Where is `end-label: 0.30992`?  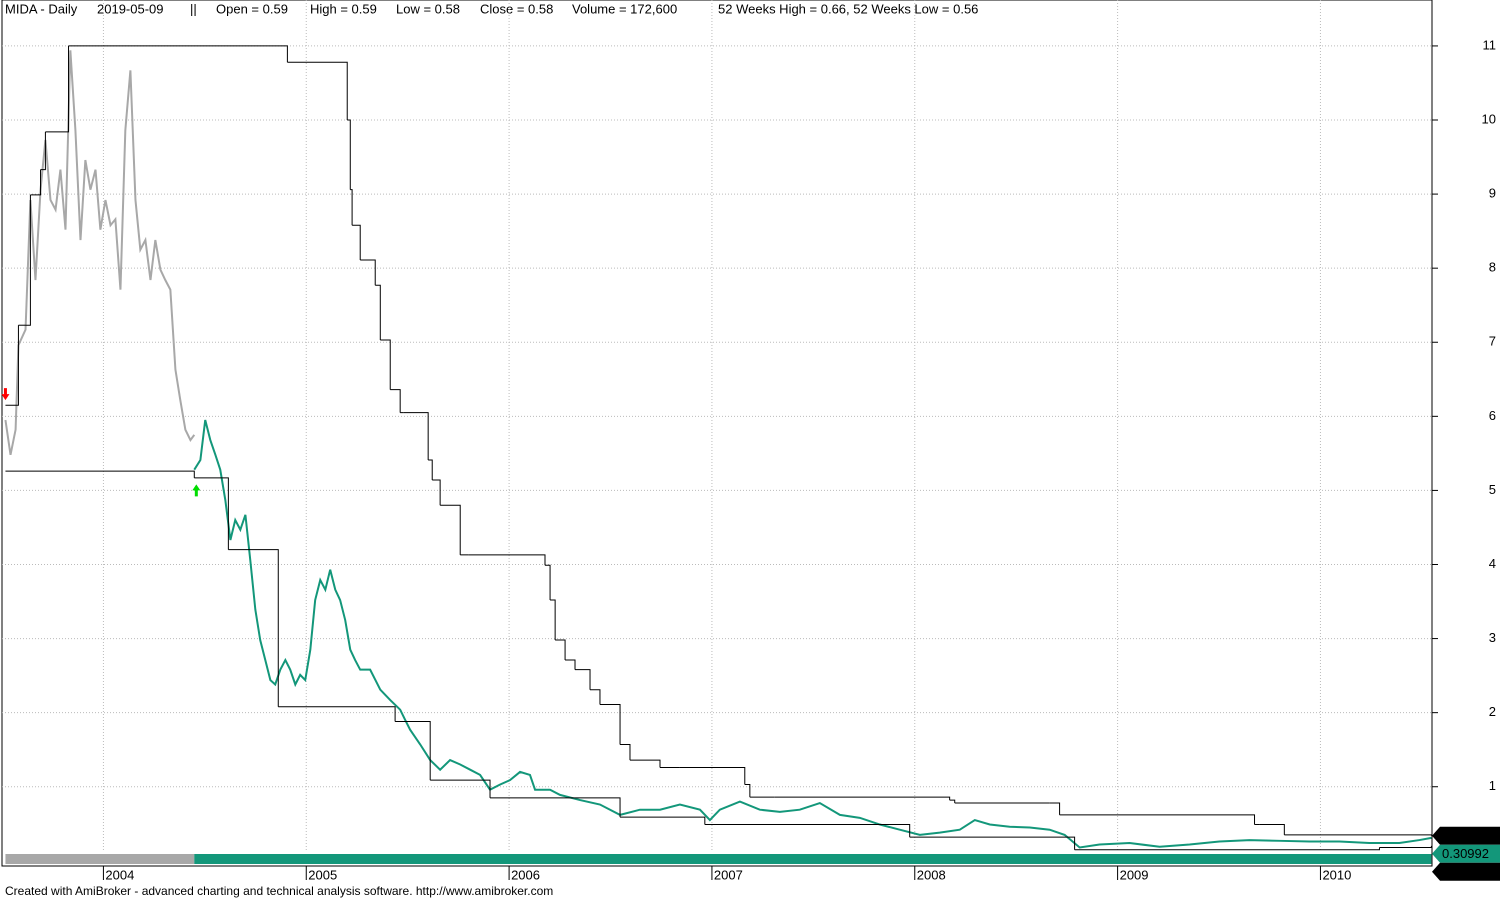 end-label: 0.30992 is located at coordinates (1465, 853).